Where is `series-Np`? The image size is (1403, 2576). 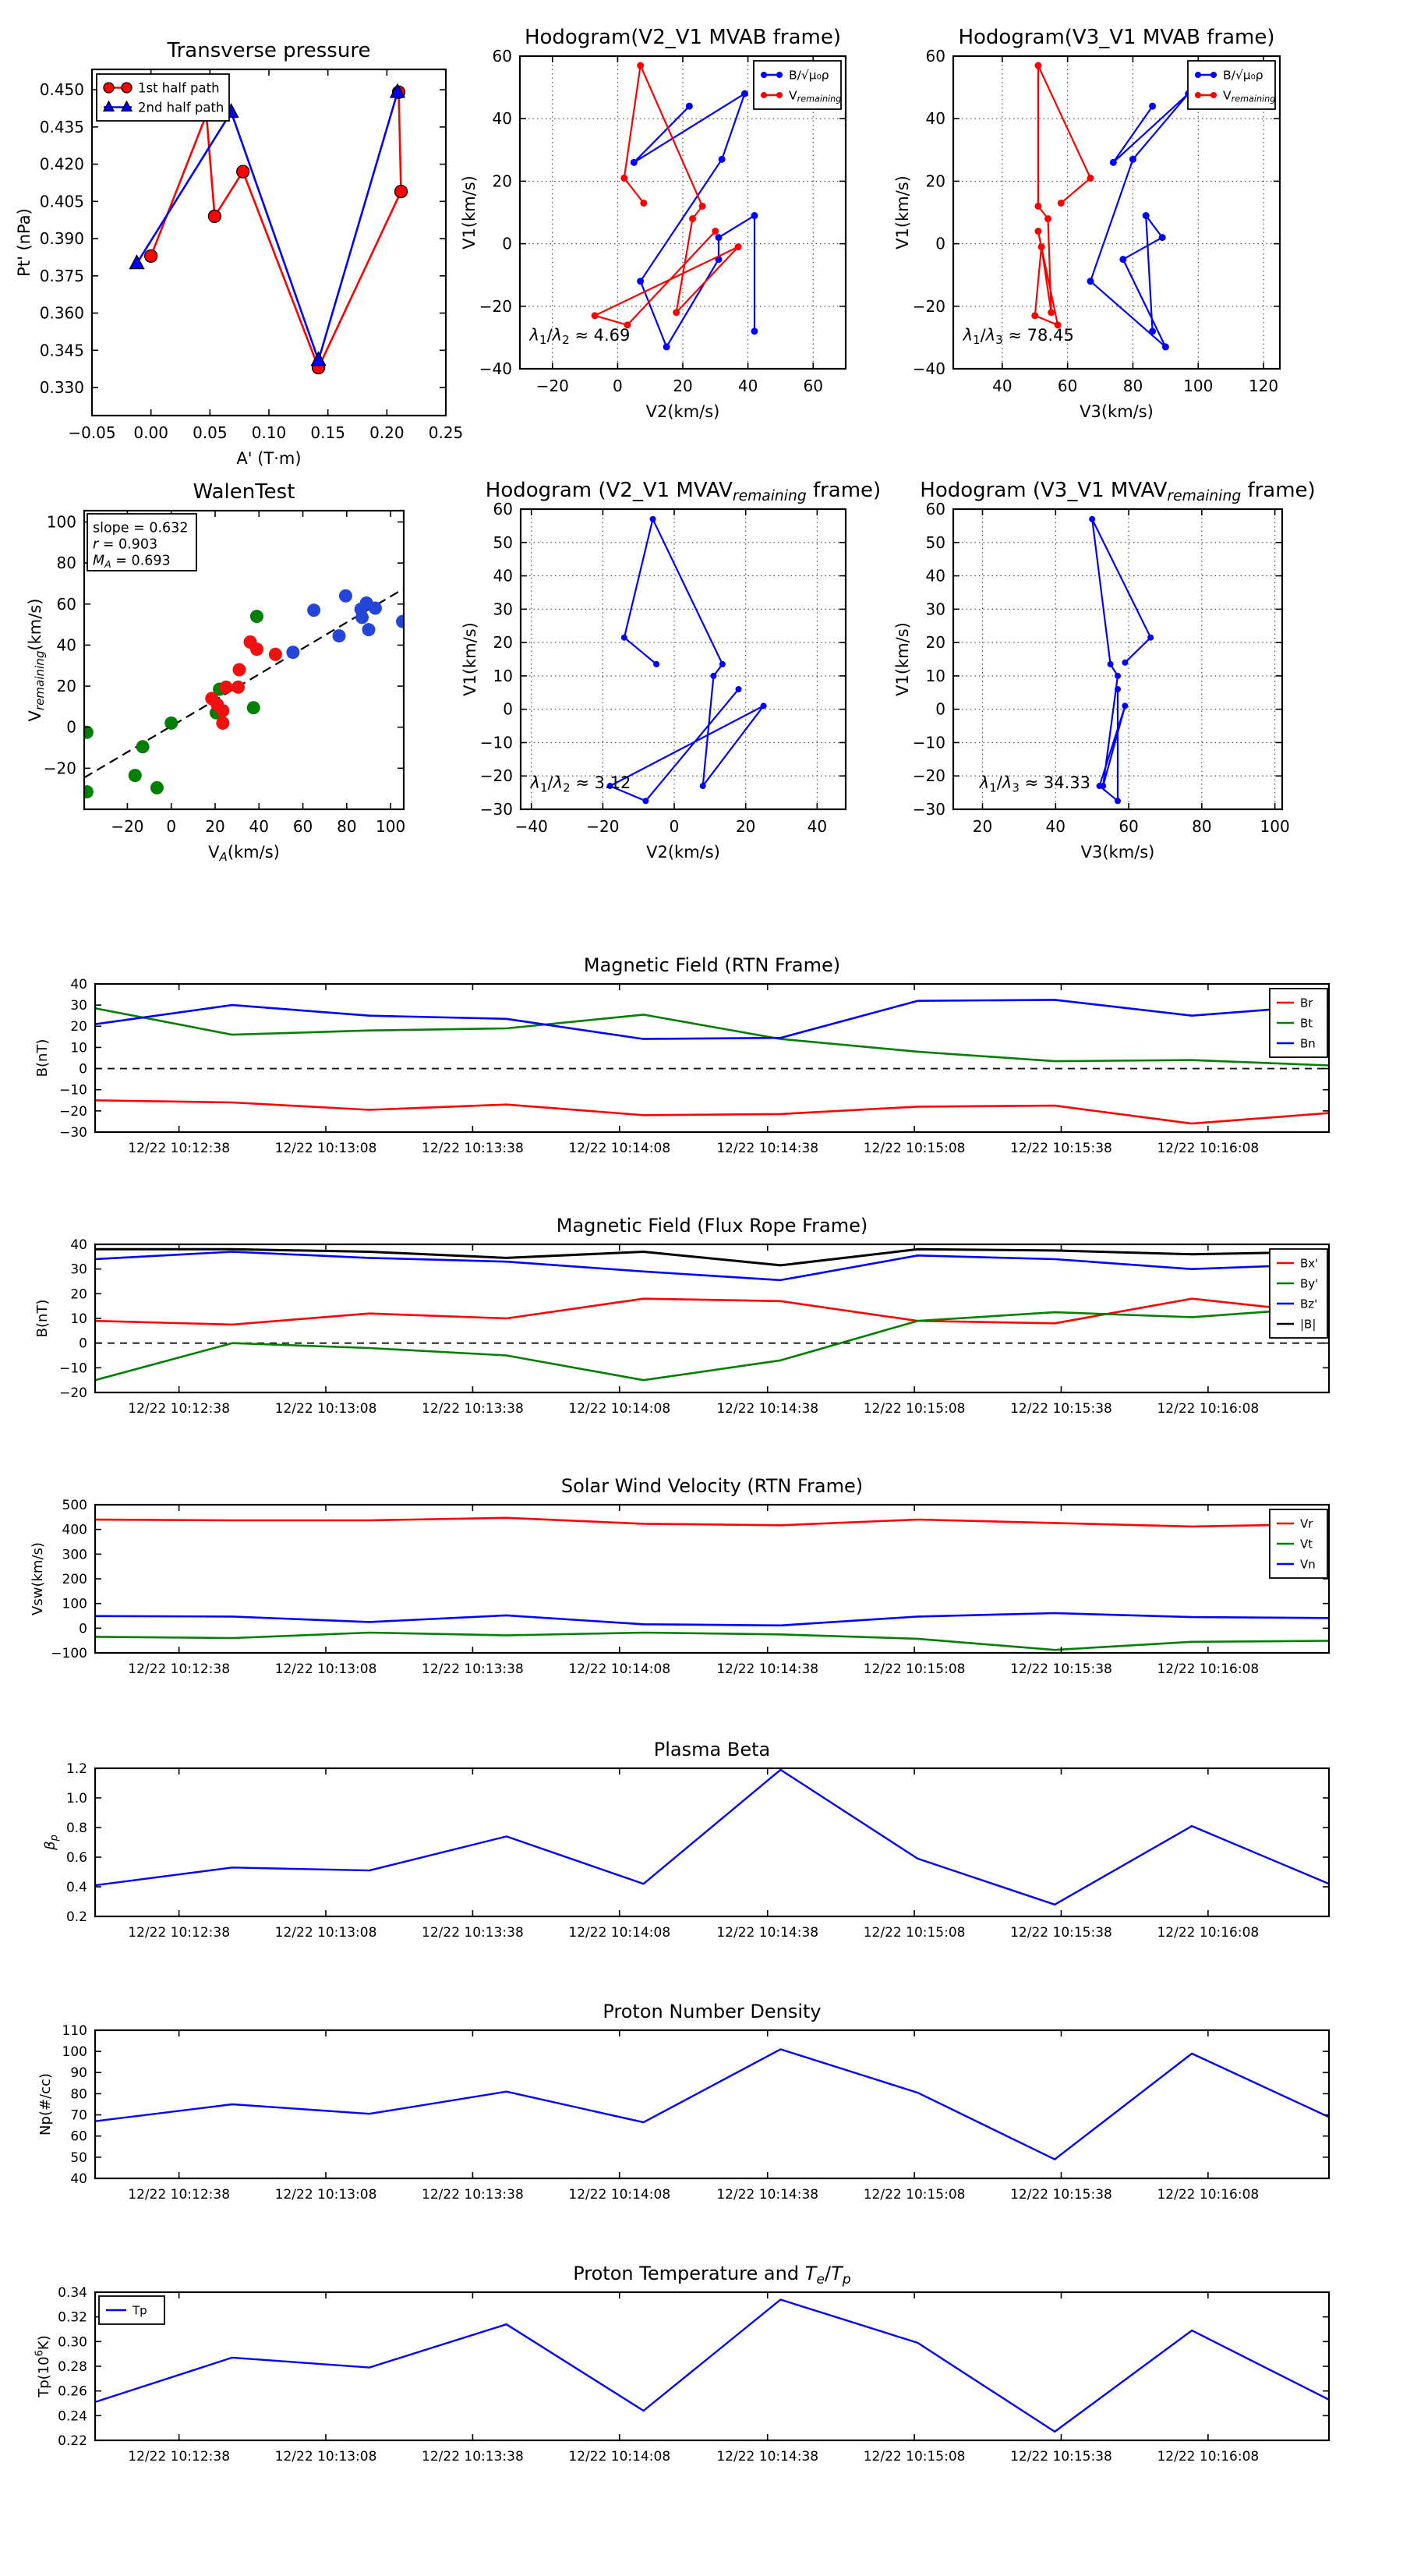
series-Np is located at coordinates (712, 2104).